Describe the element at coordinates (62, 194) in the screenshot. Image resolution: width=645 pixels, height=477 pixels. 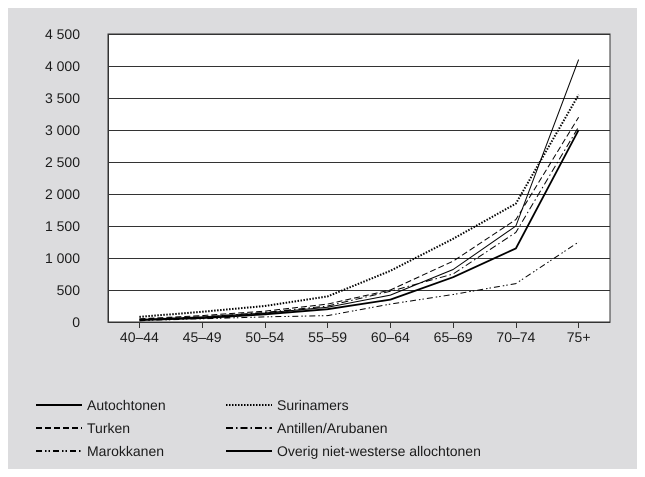
I see `y-tick-label: 2 000` at that location.